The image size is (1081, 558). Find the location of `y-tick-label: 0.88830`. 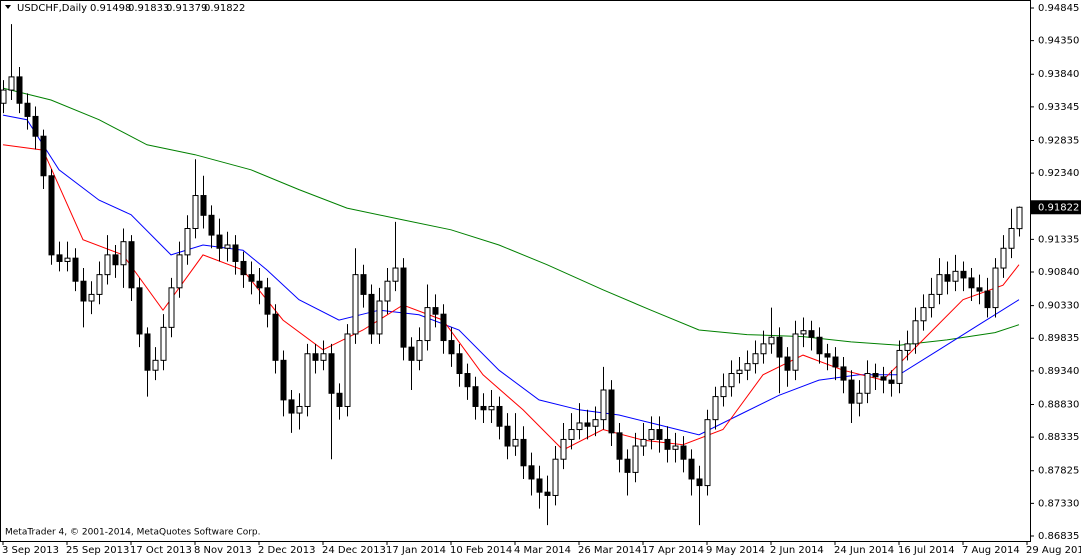

y-tick-label: 0.88830 is located at coordinates (1058, 404).